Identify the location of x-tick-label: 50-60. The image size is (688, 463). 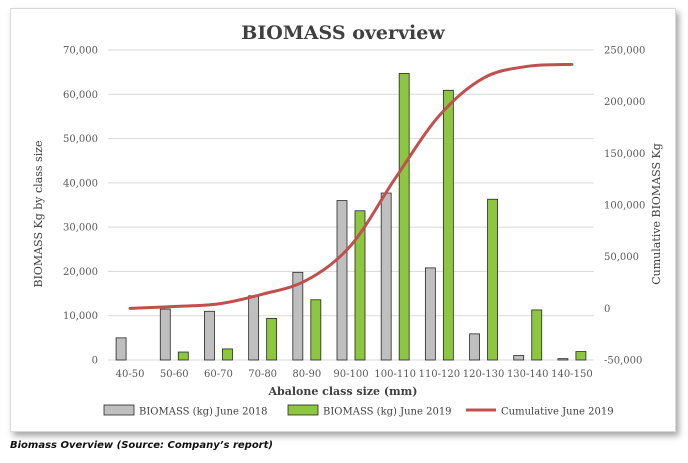
(174, 374).